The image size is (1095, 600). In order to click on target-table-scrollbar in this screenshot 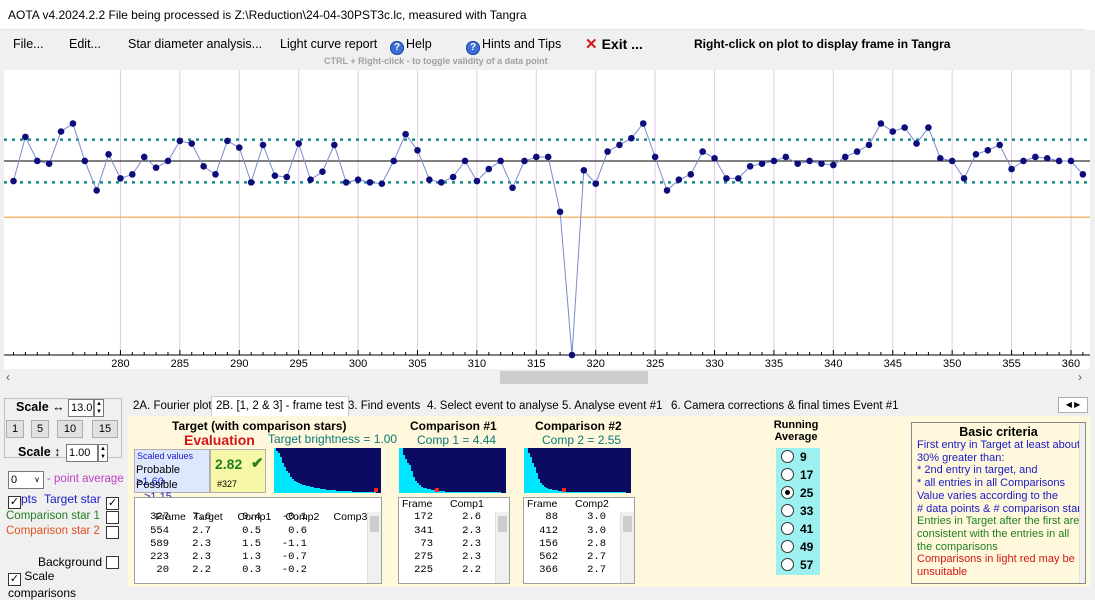, I will do `click(374, 547)`.